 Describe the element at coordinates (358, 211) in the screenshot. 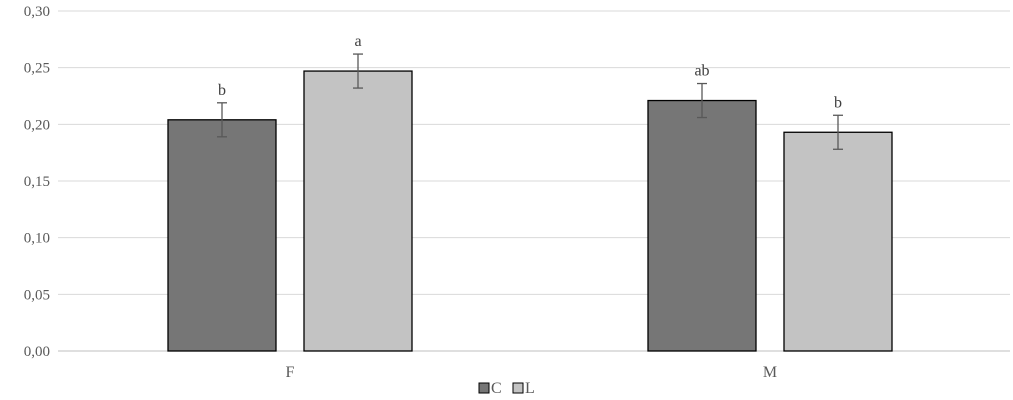

I see `bar-L-F` at that location.